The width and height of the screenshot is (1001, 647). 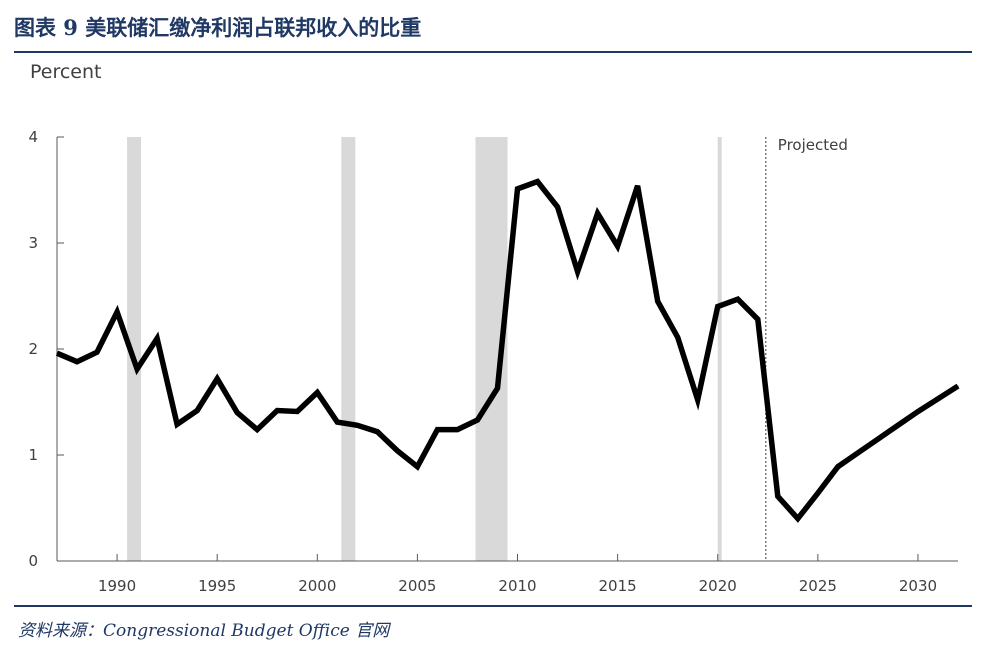 I want to click on x-tick-label: 2020, so click(x=718, y=586).